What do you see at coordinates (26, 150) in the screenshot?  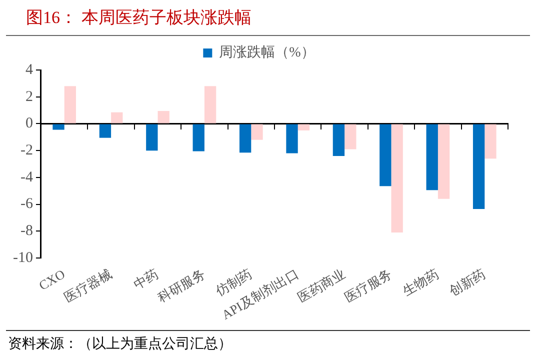 I see `y-tick-label: -2` at bounding box center [26, 150].